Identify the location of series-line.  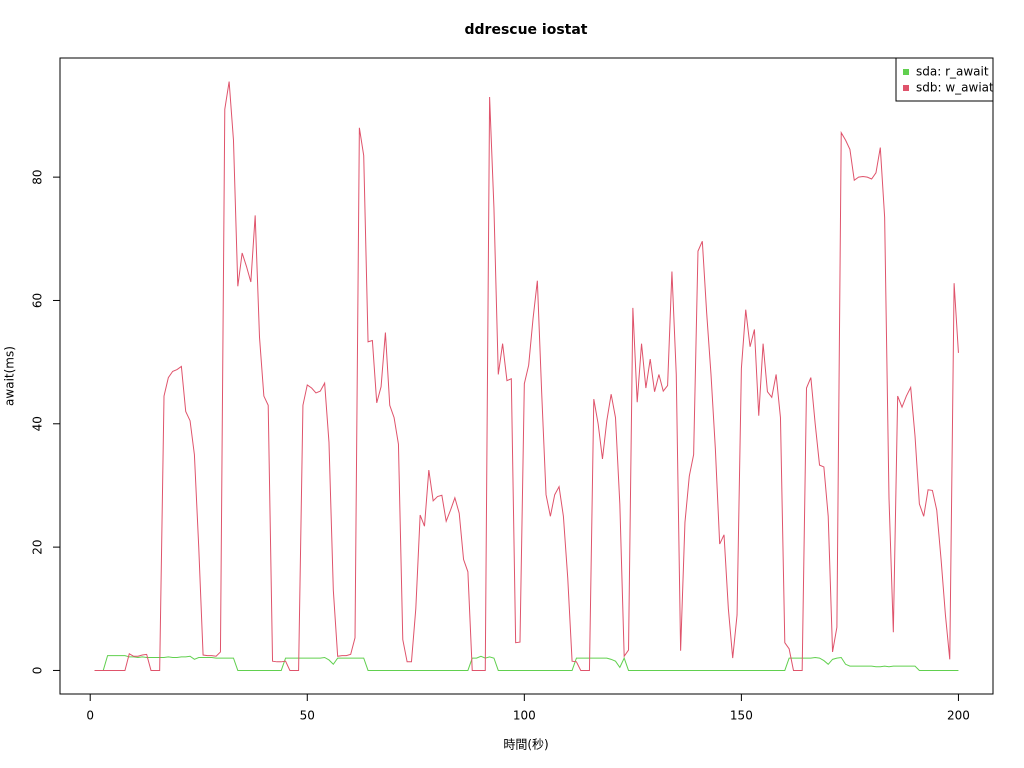
(526, 663).